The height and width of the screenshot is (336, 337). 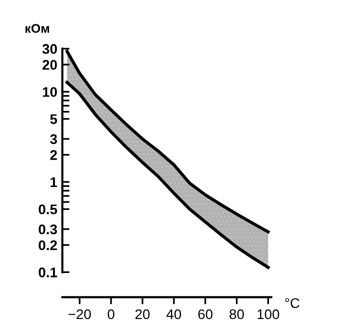 What do you see at coordinates (47, 245) in the screenshot?
I see `y-tick-label: 0.2` at bounding box center [47, 245].